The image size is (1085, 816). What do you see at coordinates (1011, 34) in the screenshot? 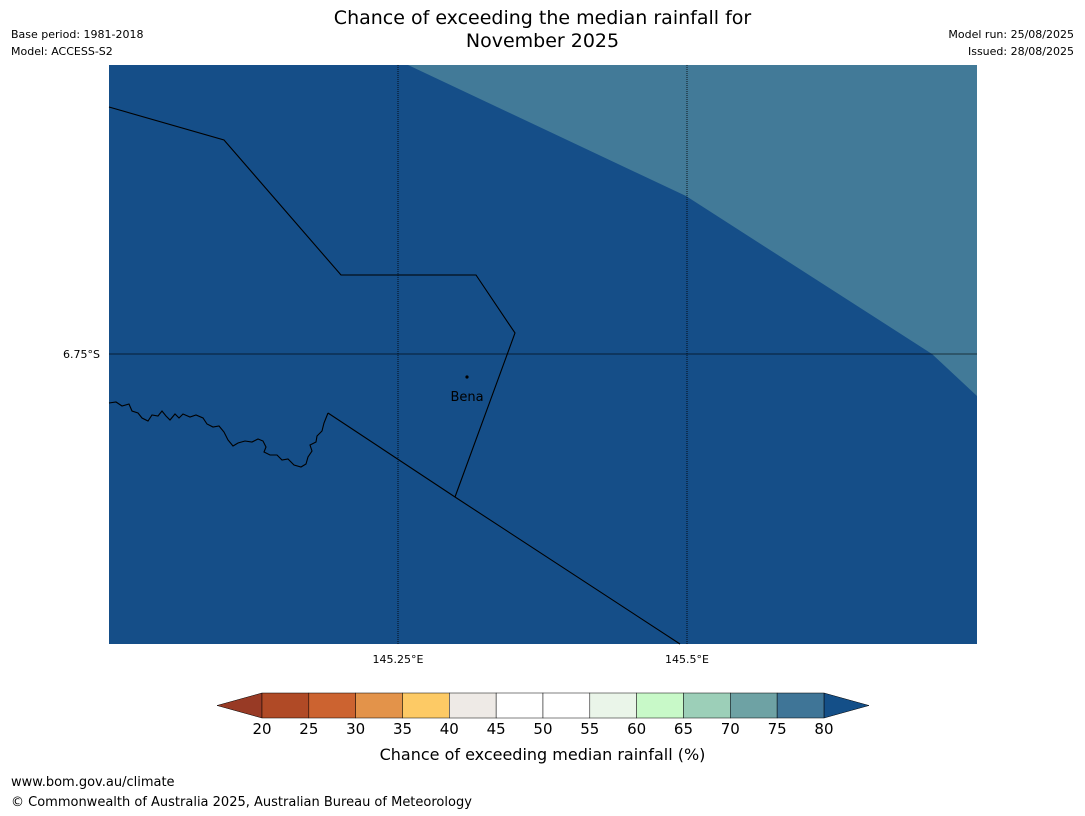
I see `model-run-text: Model run: 25/08/2025` at bounding box center [1011, 34].